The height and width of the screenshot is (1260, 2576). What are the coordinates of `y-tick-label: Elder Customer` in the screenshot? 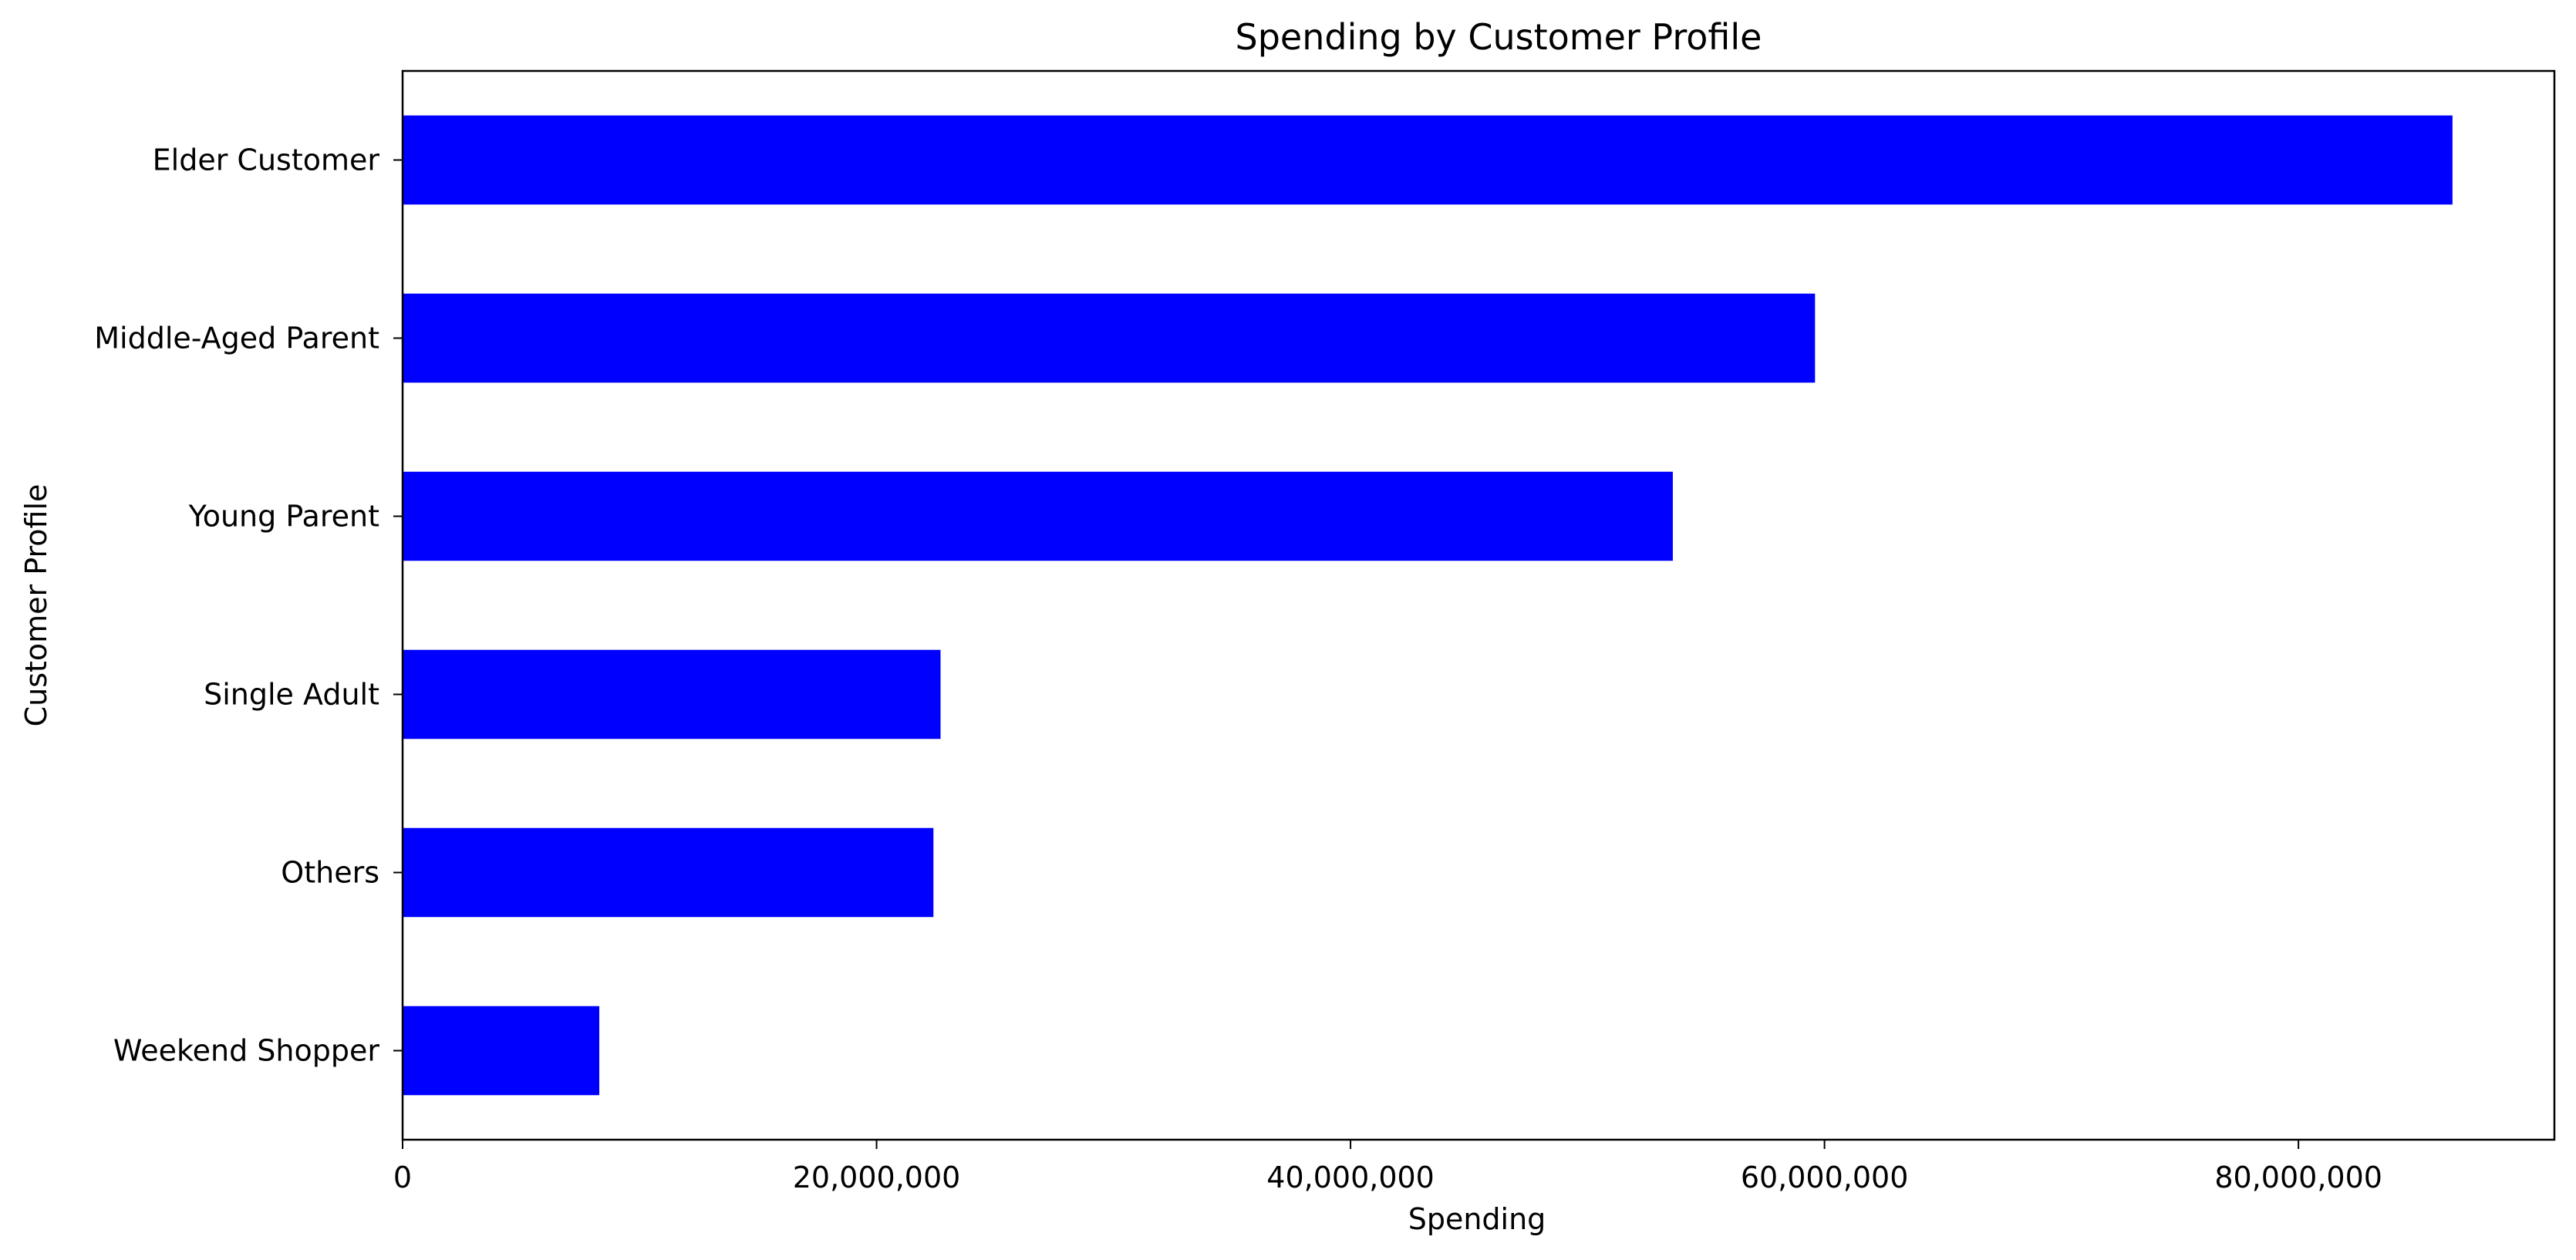 It's located at (266, 160).